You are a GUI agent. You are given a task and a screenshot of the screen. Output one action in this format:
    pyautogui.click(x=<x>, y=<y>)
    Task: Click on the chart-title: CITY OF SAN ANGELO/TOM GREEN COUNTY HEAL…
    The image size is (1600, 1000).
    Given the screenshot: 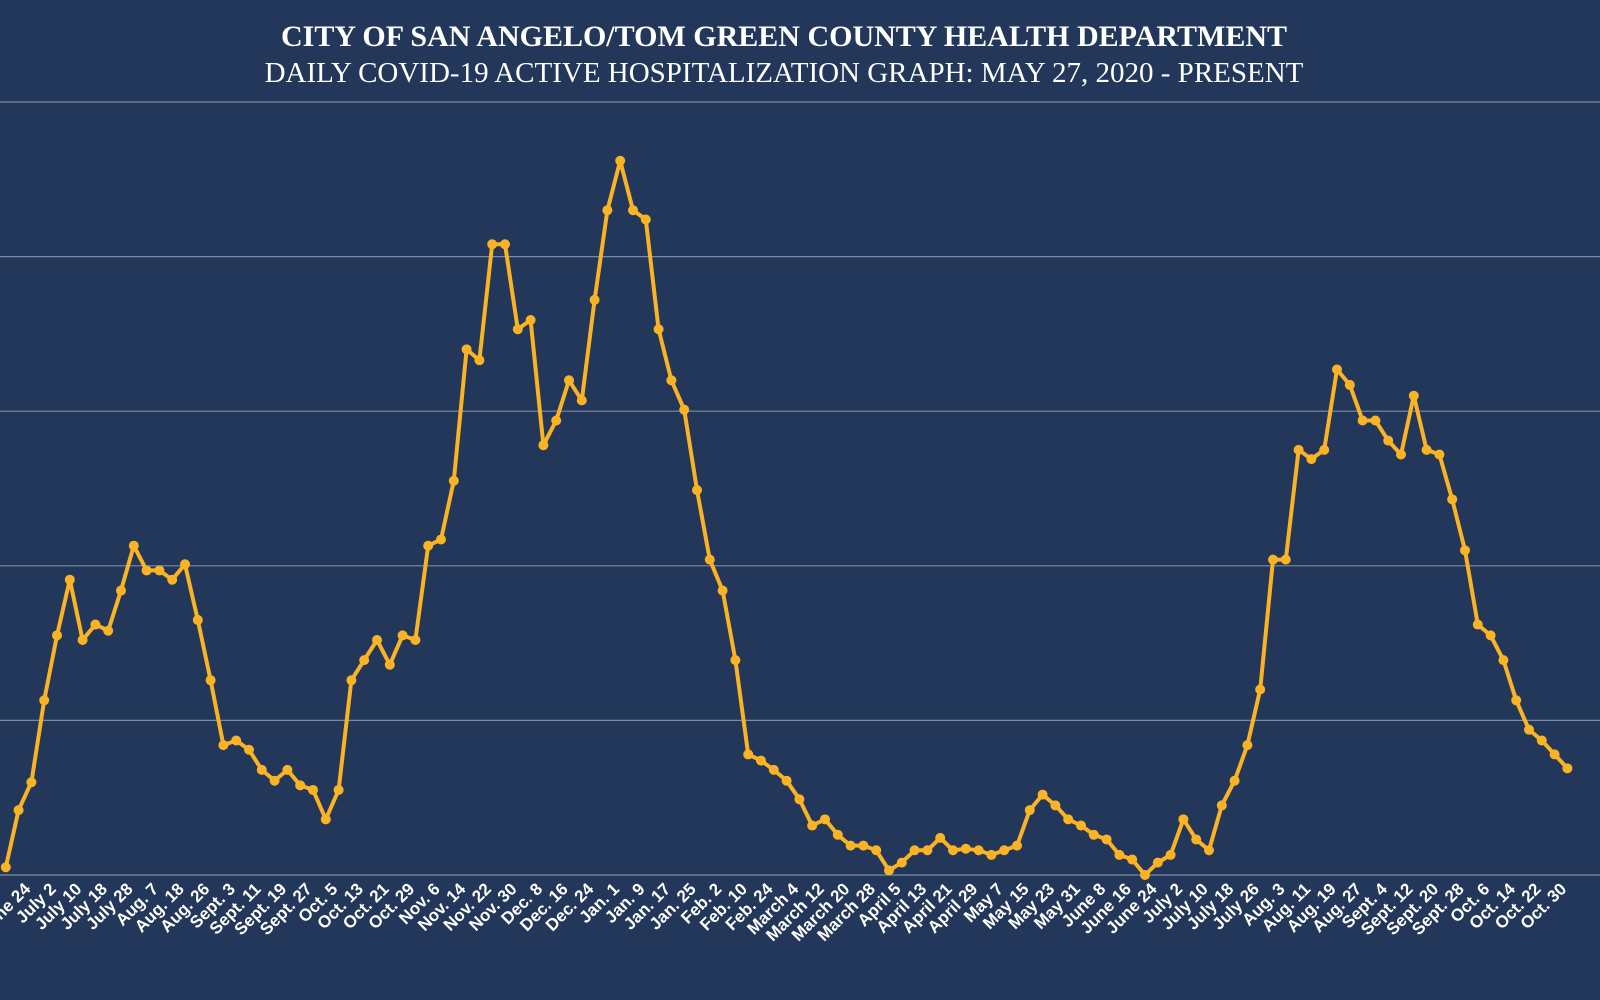 What is the action you would take?
    pyautogui.click(x=784, y=36)
    